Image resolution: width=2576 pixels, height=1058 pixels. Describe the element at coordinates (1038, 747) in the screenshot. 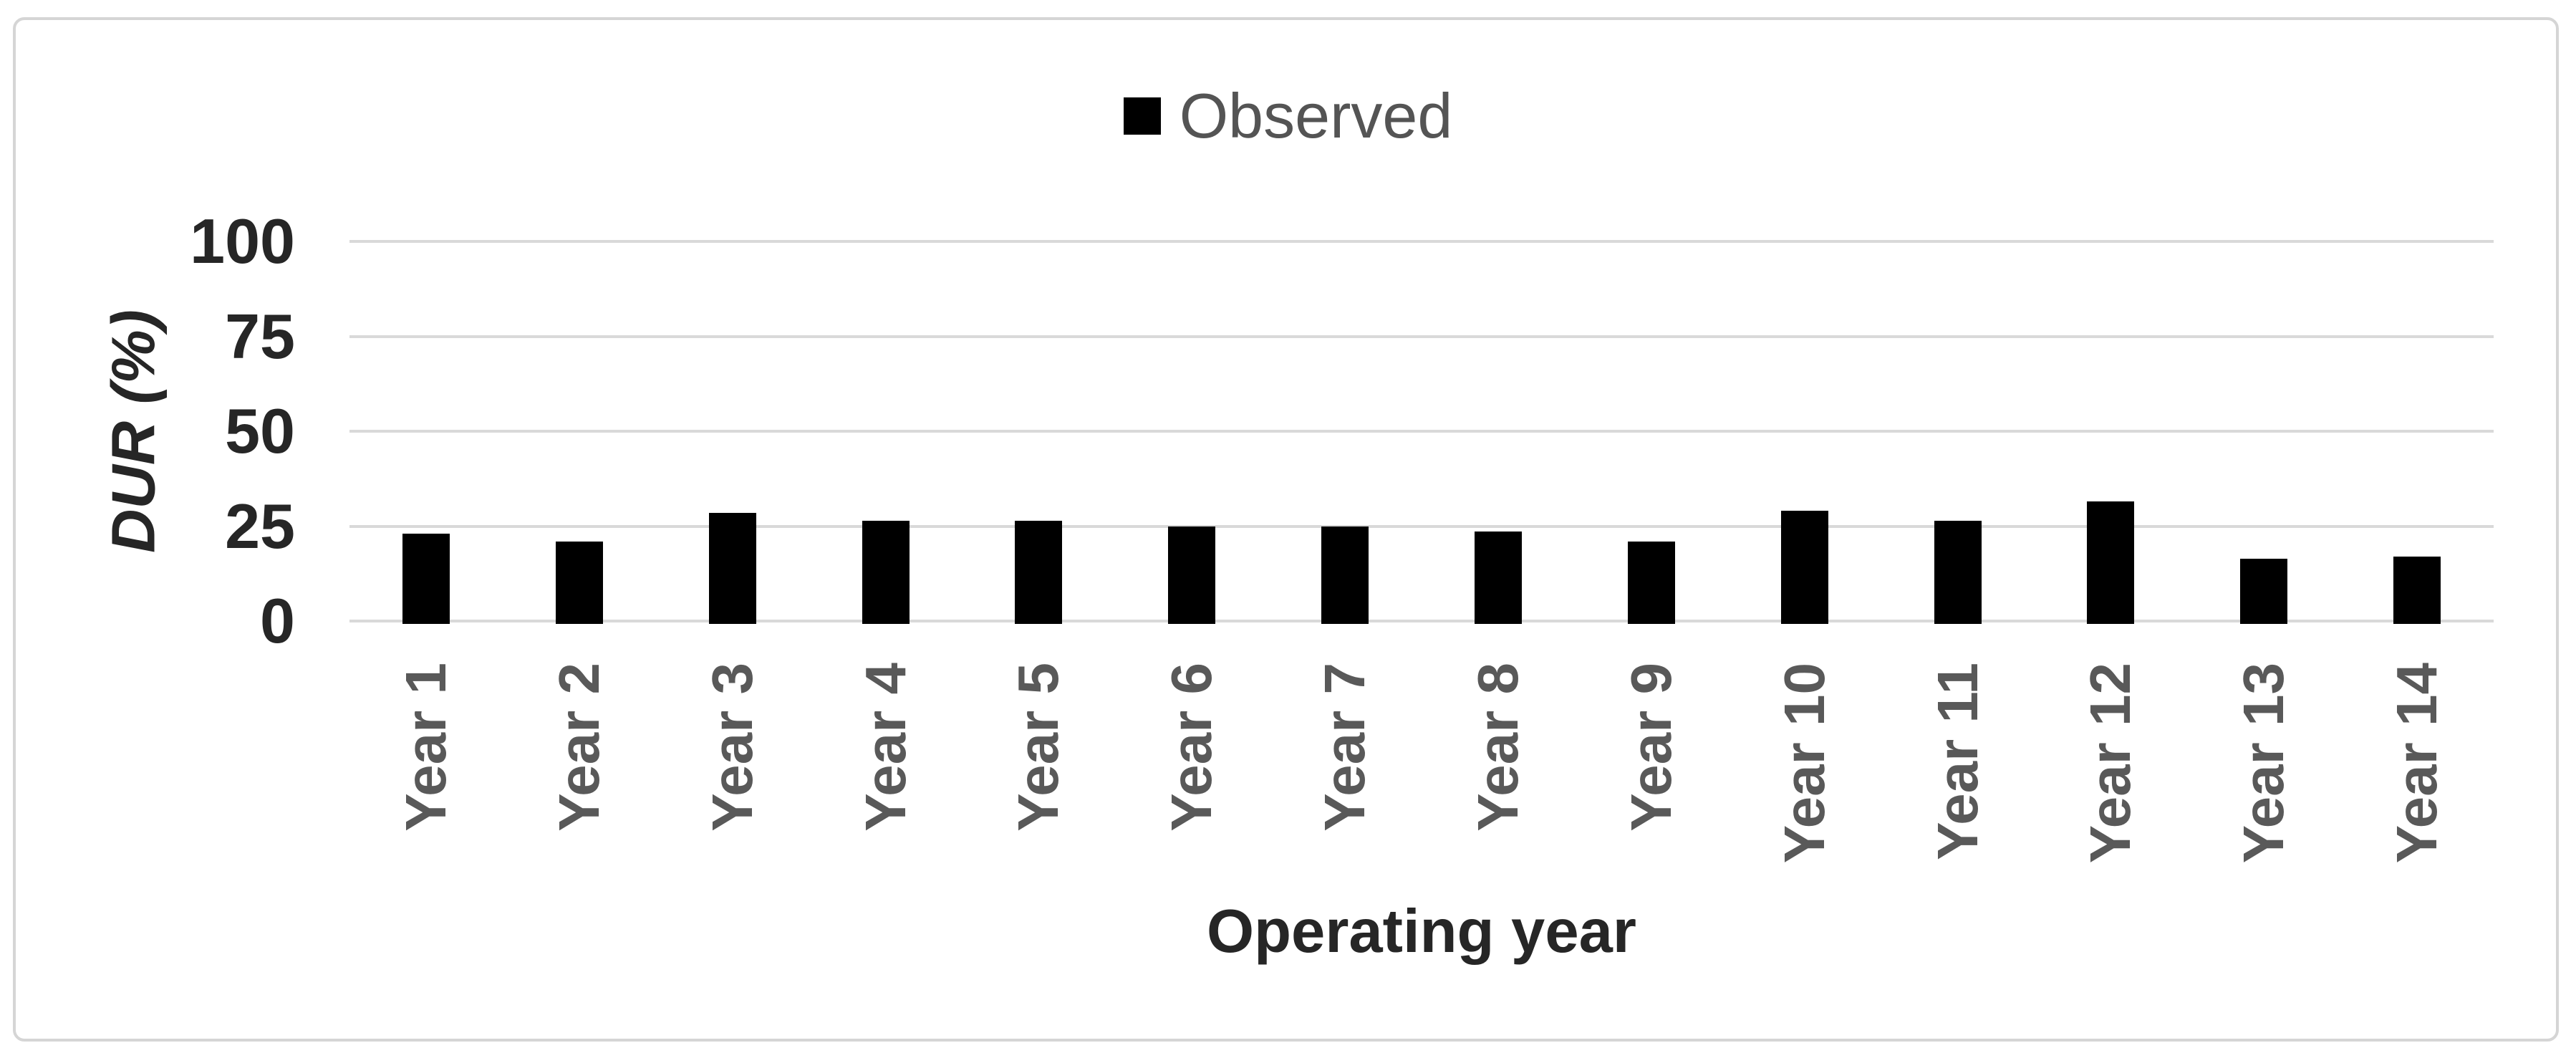

I see `x-tick-label: Year 5` at that location.